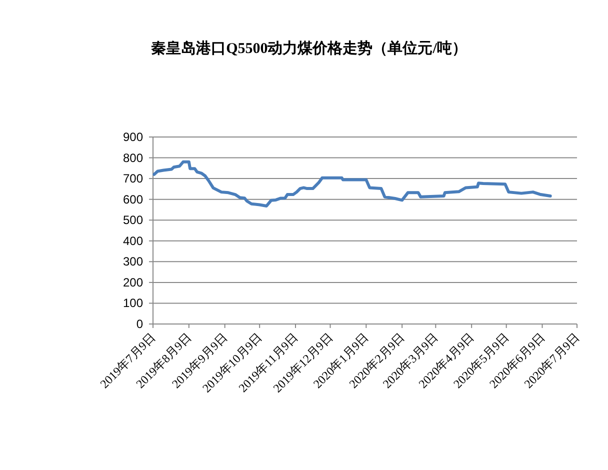  I want to click on y-tick-label: 500, so click(133, 220).